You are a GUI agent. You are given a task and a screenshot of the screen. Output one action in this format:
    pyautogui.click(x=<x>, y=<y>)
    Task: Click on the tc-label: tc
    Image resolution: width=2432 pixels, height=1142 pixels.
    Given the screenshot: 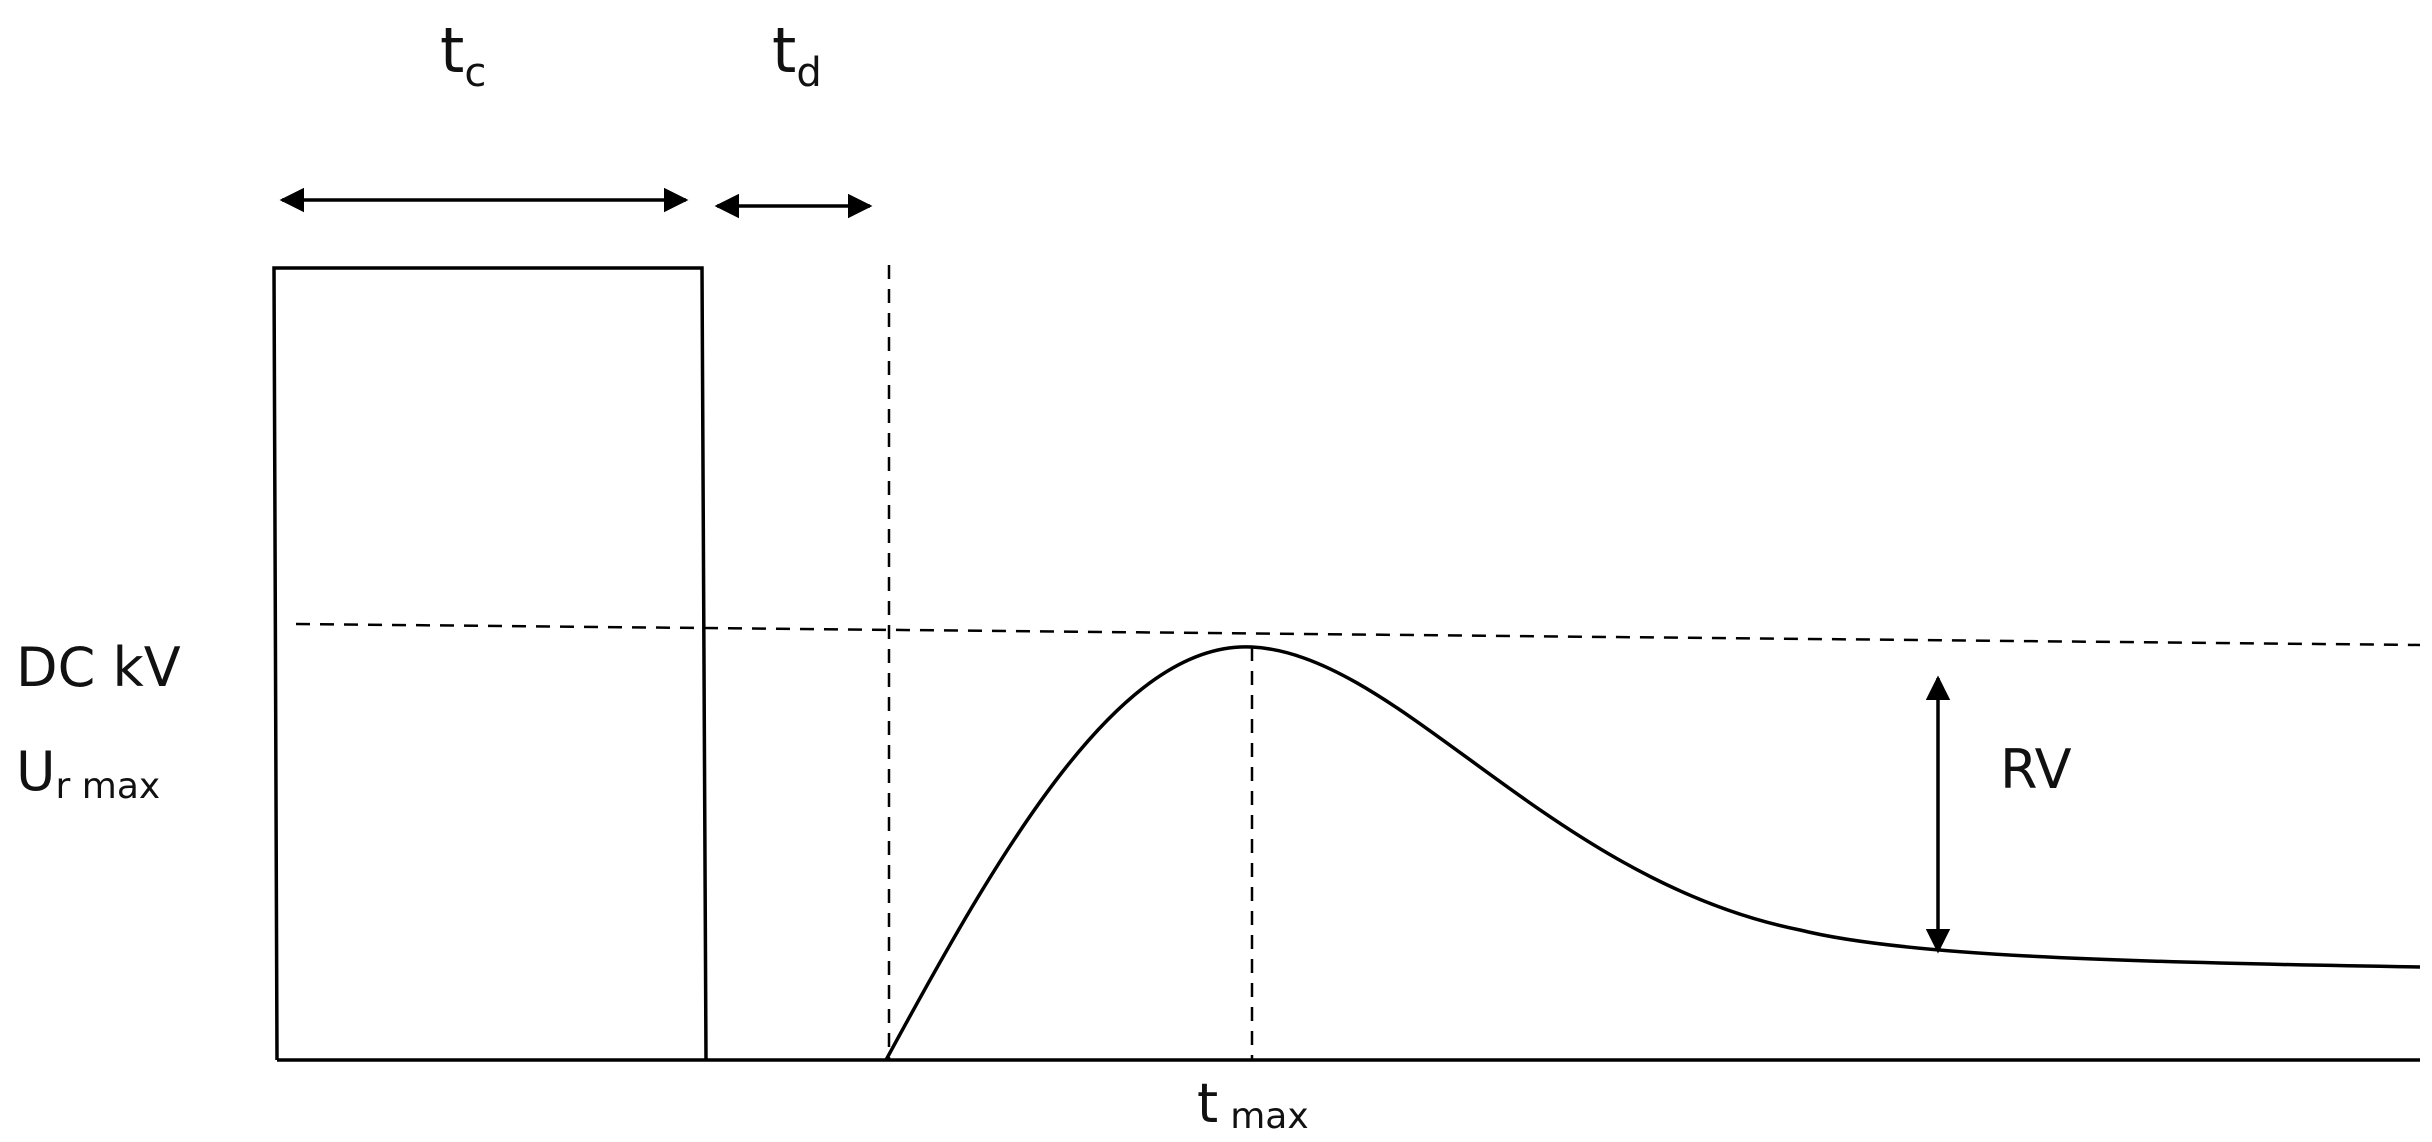 What is the action you would take?
    pyautogui.click(x=463, y=55)
    